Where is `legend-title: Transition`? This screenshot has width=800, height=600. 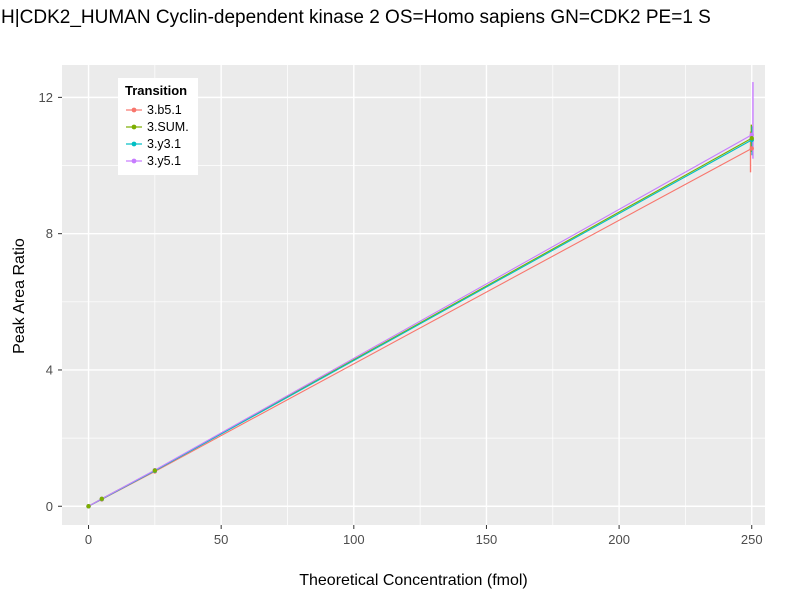
legend-title: Transition is located at coordinates (156, 90).